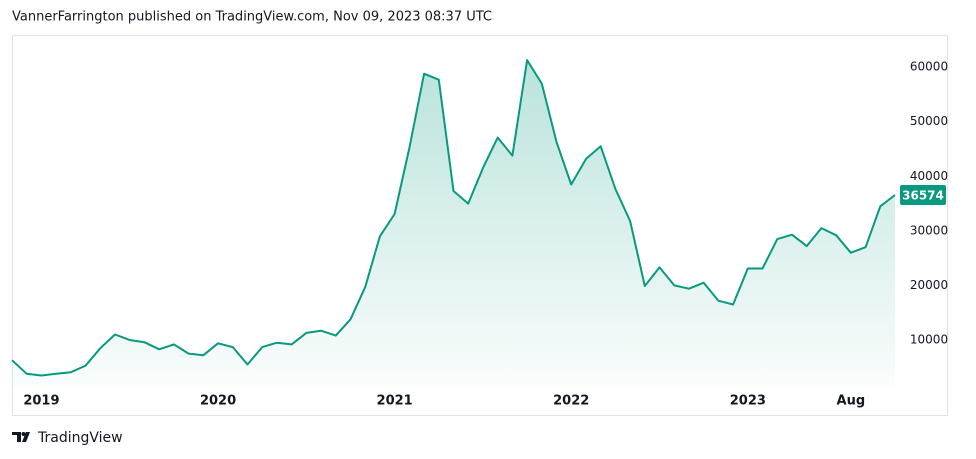 Image resolution: width=976 pixels, height=459 pixels. I want to click on x-tick-label: 2020, so click(218, 401).